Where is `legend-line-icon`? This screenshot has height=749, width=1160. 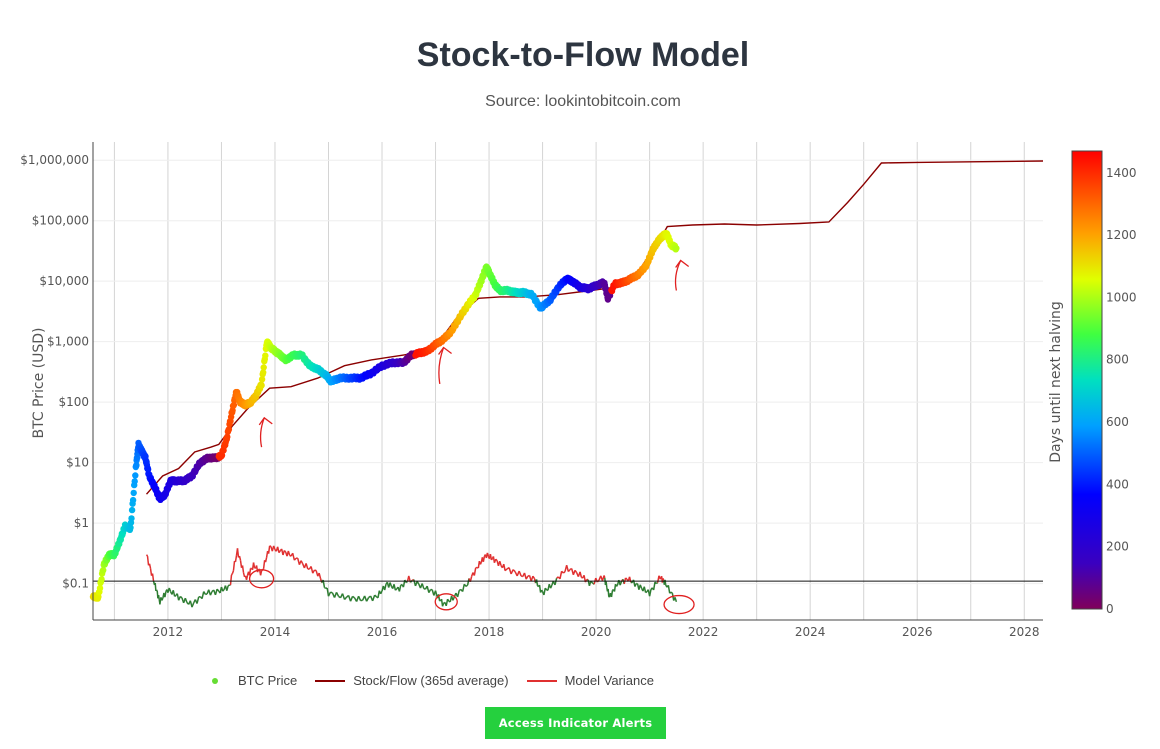 legend-line-icon is located at coordinates (541, 680).